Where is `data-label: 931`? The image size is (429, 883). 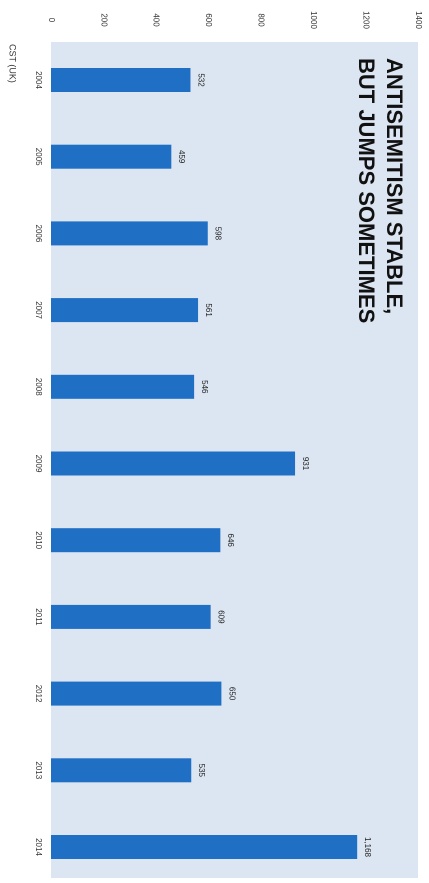 data-label: 931 is located at coordinates (305, 464).